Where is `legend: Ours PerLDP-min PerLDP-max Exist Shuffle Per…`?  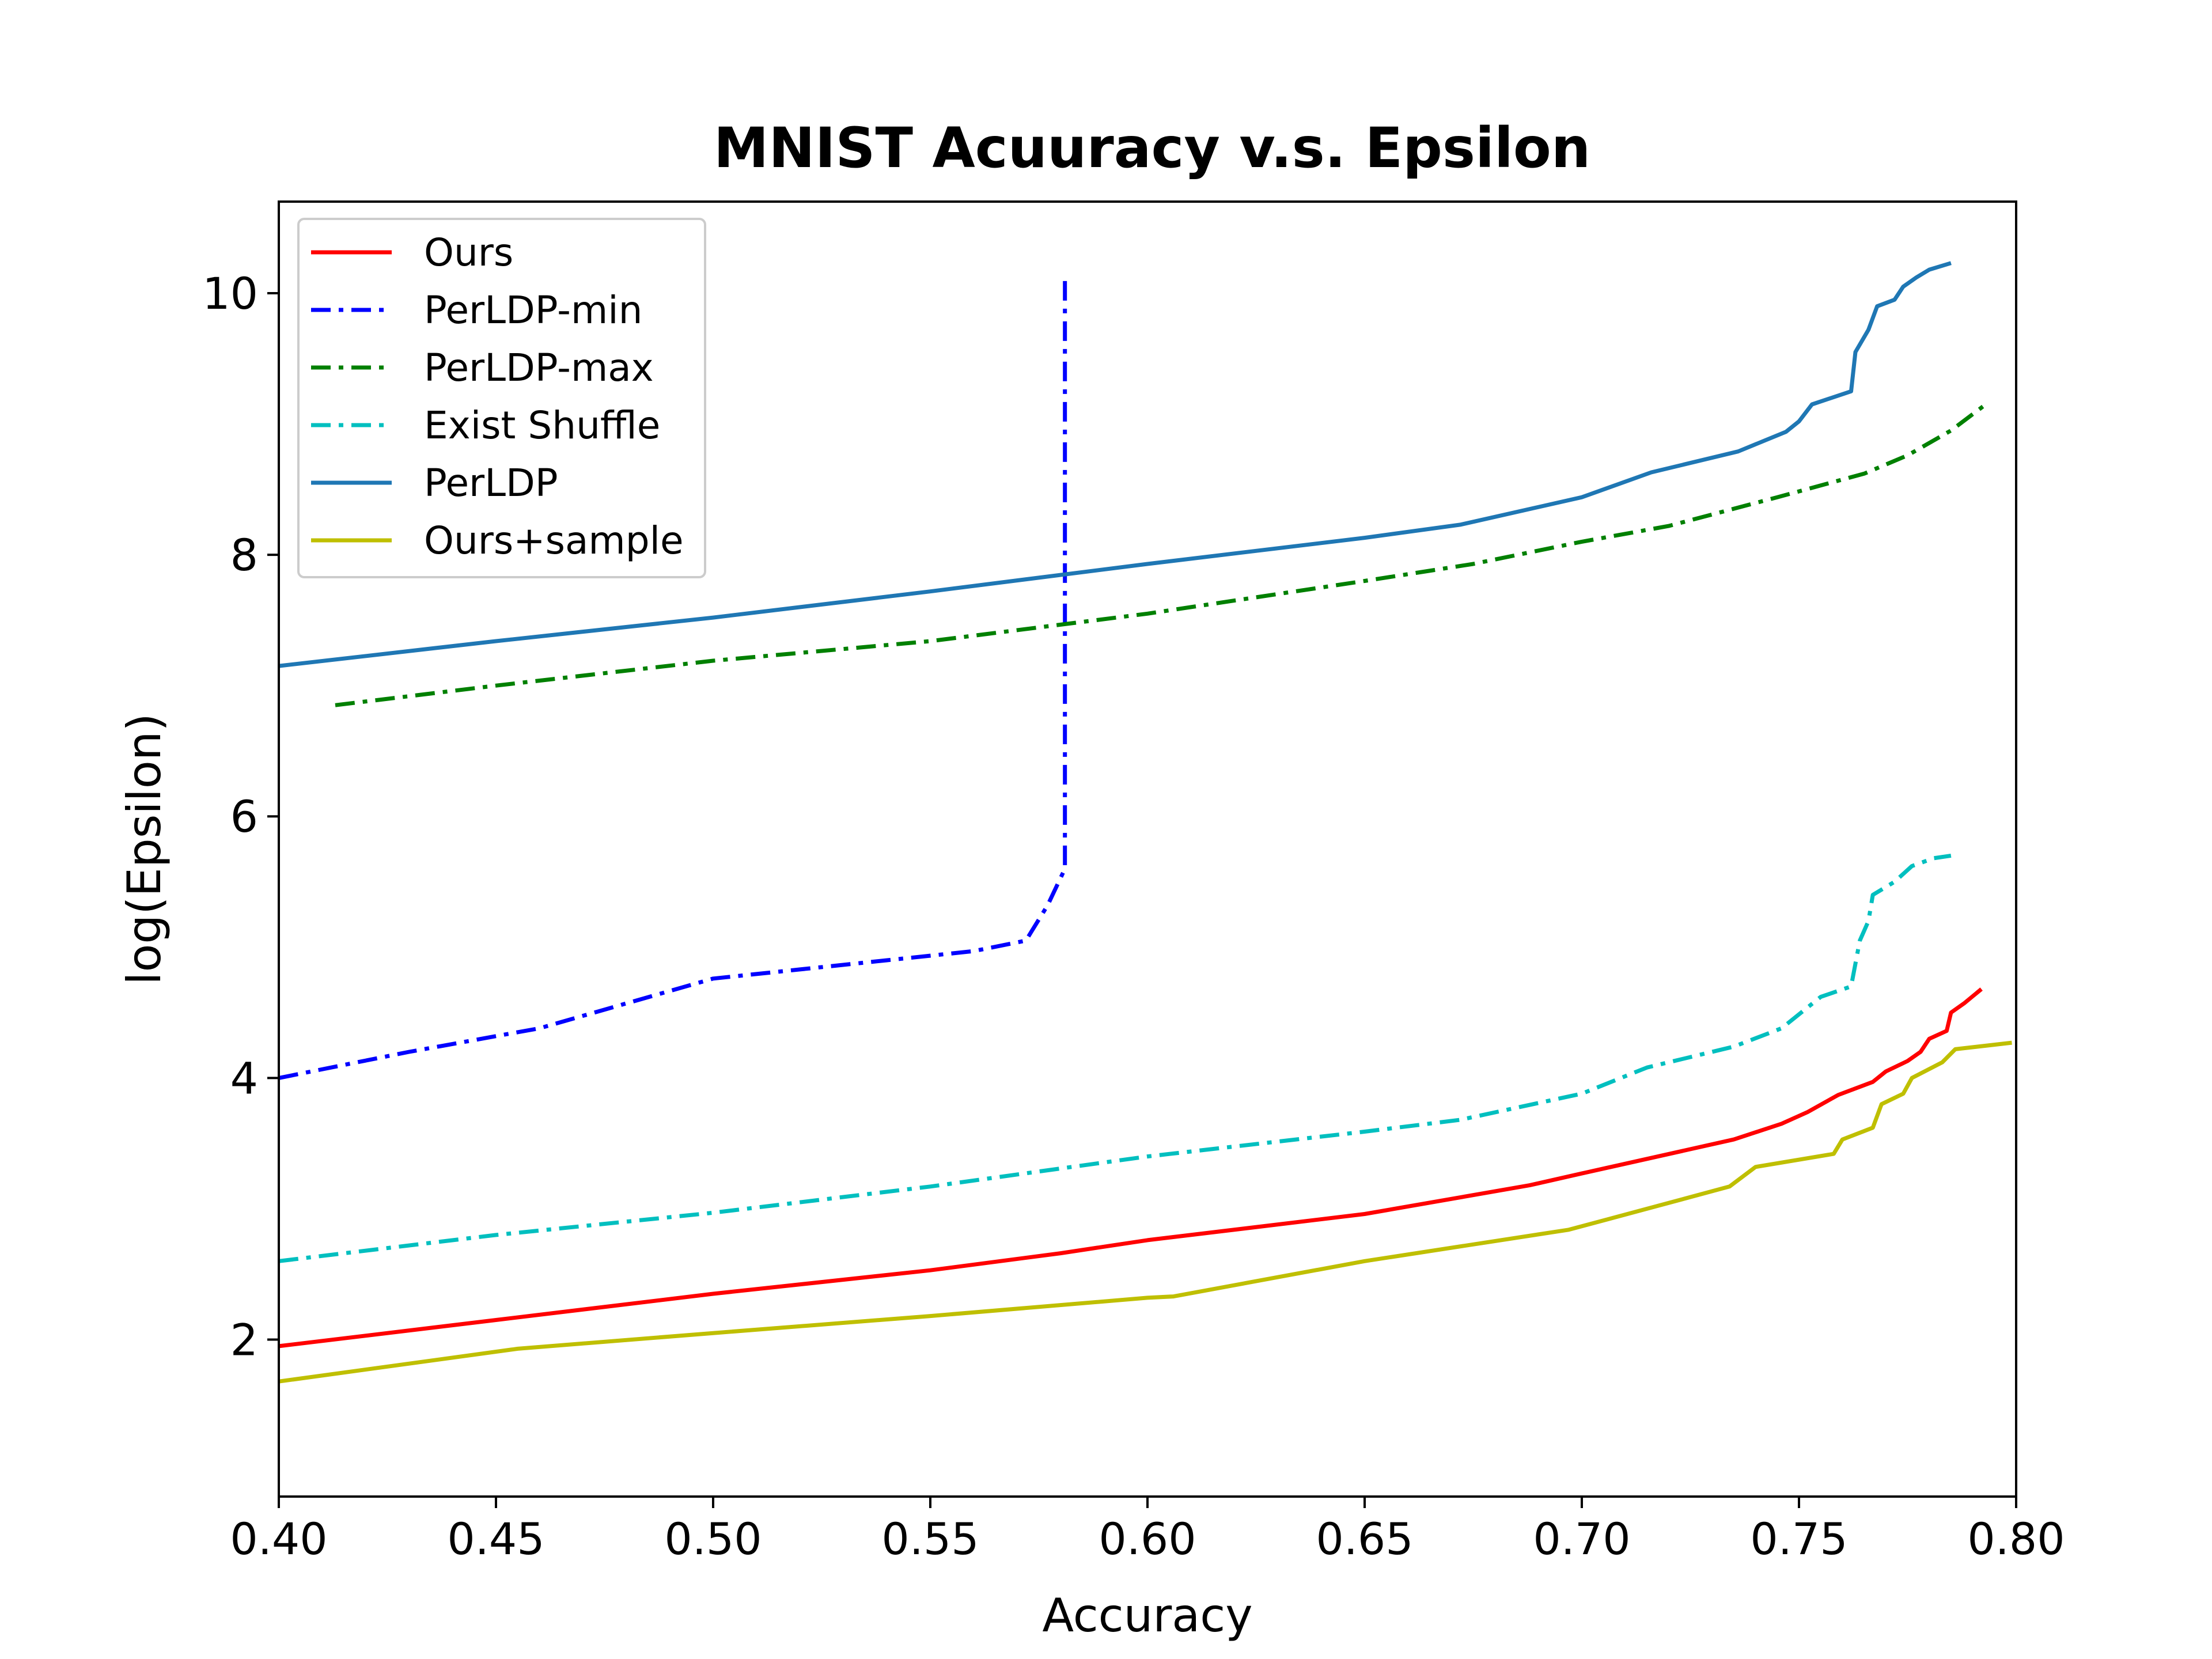 legend: Ours PerLDP-min PerLDP-max Exist Shuffle Per… is located at coordinates (501, 398).